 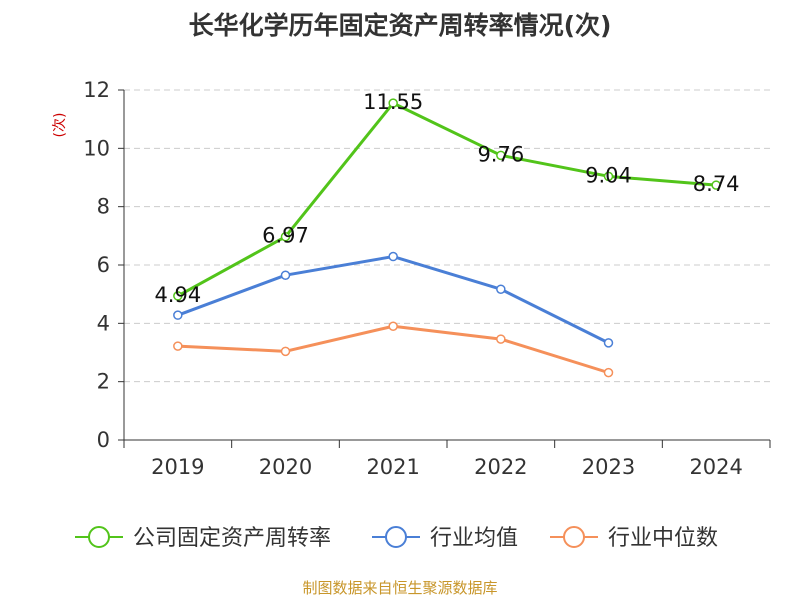 I want to click on y-tick-label: 2, so click(x=103, y=382).